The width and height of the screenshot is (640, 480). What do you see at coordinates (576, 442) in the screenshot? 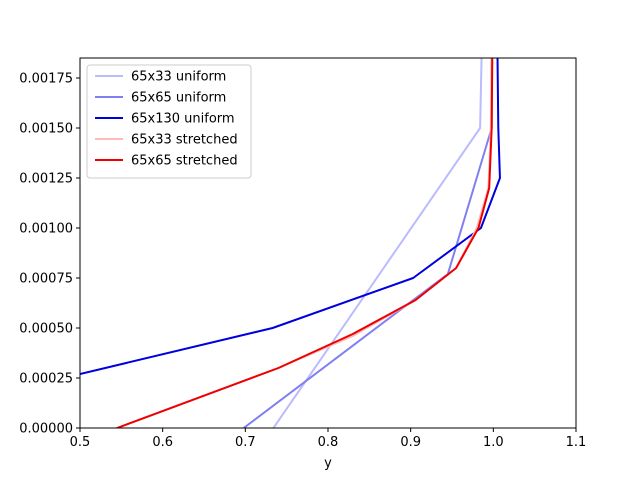
I see `x-tick-label: 1.1` at bounding box center [576, 442].